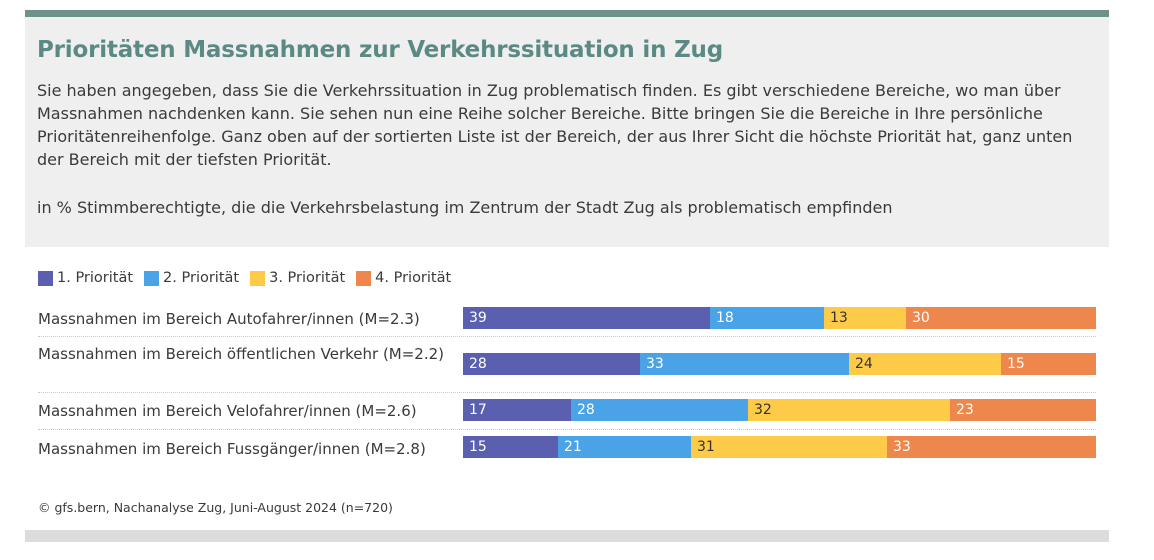 This screenshot has height=560, width=1154. What do you see at coordinates (413, 278) in the screenshot?
I see `legend-label: 4. Priorität` at bounding box center [413, 278].